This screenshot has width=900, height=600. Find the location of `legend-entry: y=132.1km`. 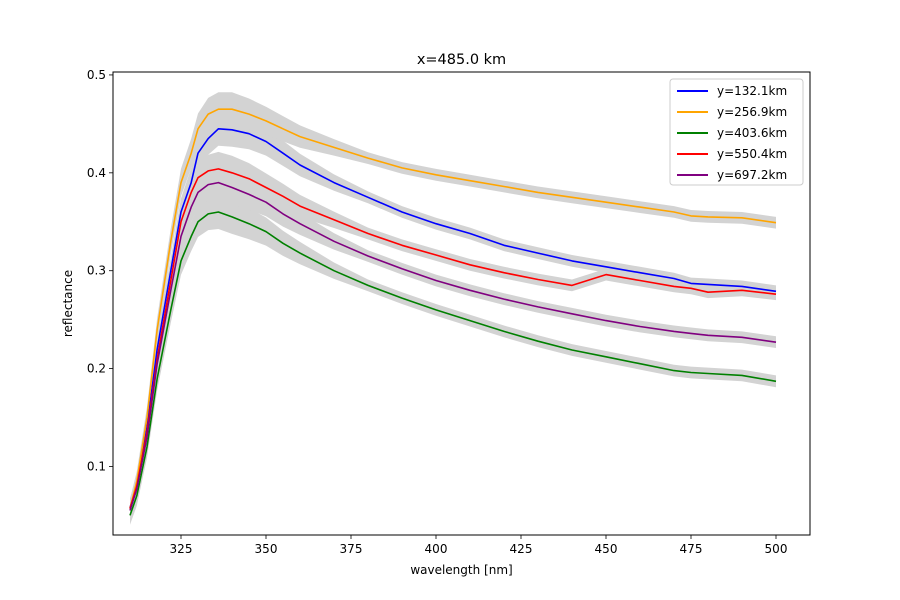

legend-entry: y=132.1km is located at coordinates (752, 91).